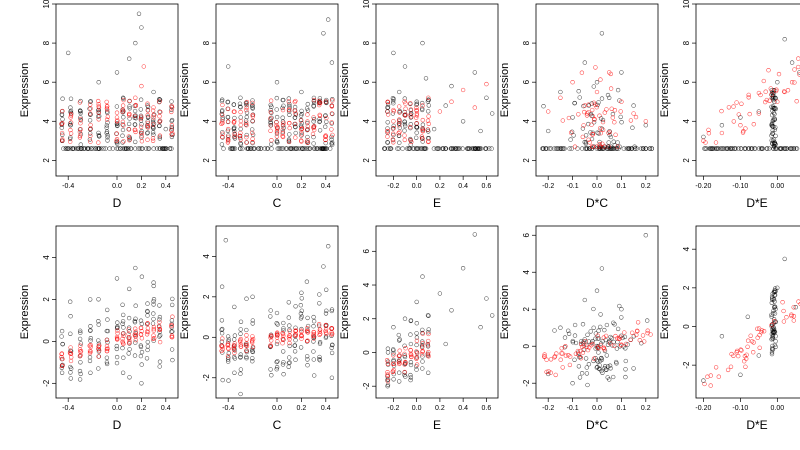  What do you see at coordinates (747, 312) in the screenshot?
I see `plot-frame` at bounding box center [747, 312].